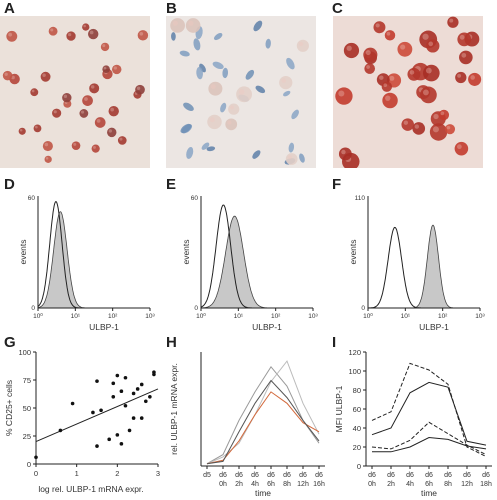 The image size is (497, 500). Describe the element at coordinates (239, 484) in the screenshot. I see `x-tick-label-hour: 2h` at that location.